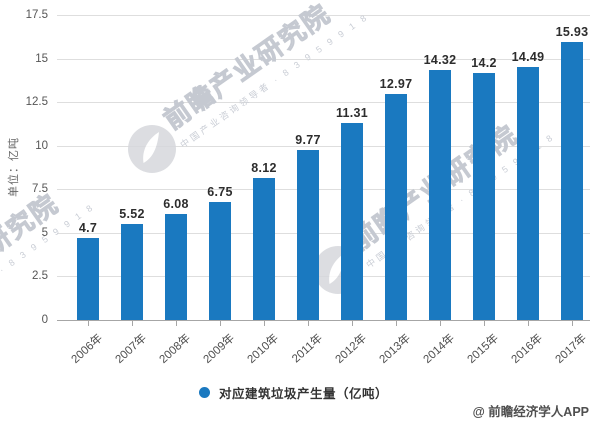  Describe the element at coordinates (132, 271) in the screenshot. I see `bar-2007年` at that location.